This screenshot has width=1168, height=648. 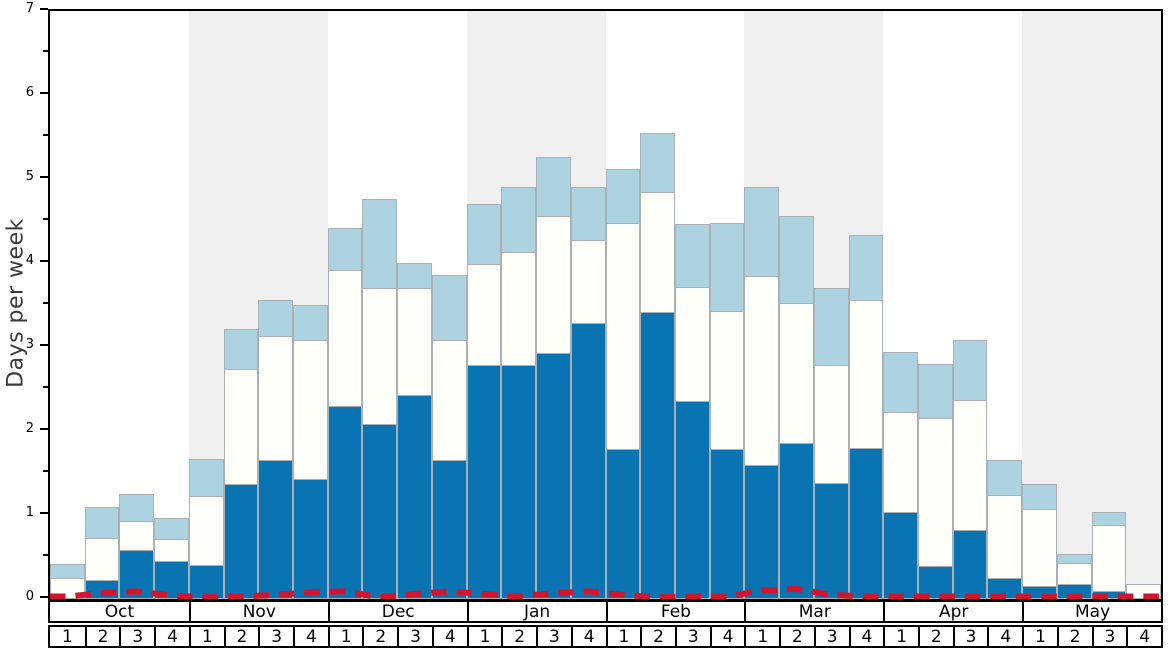 I want to click on y-tick-label: 5, so click(x=29, y=176).